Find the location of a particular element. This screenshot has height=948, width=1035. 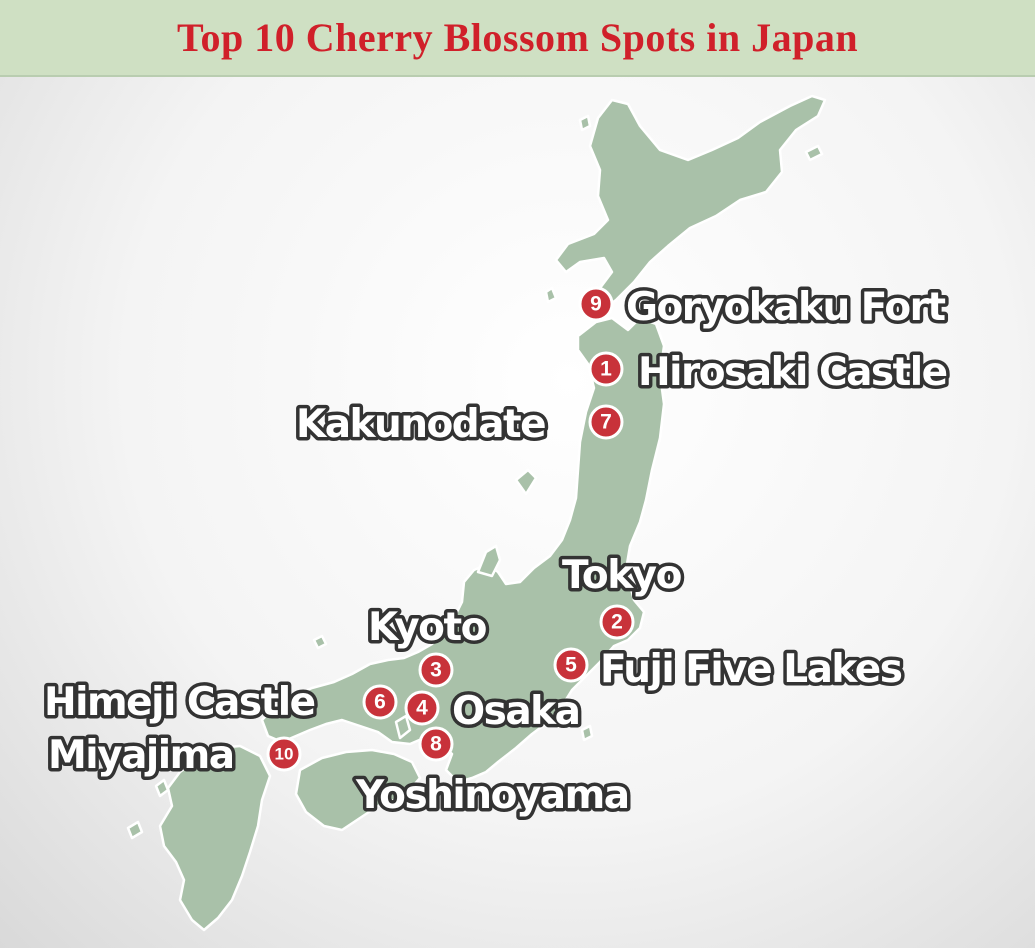

goto-islet is located at coordinates (135, 830).